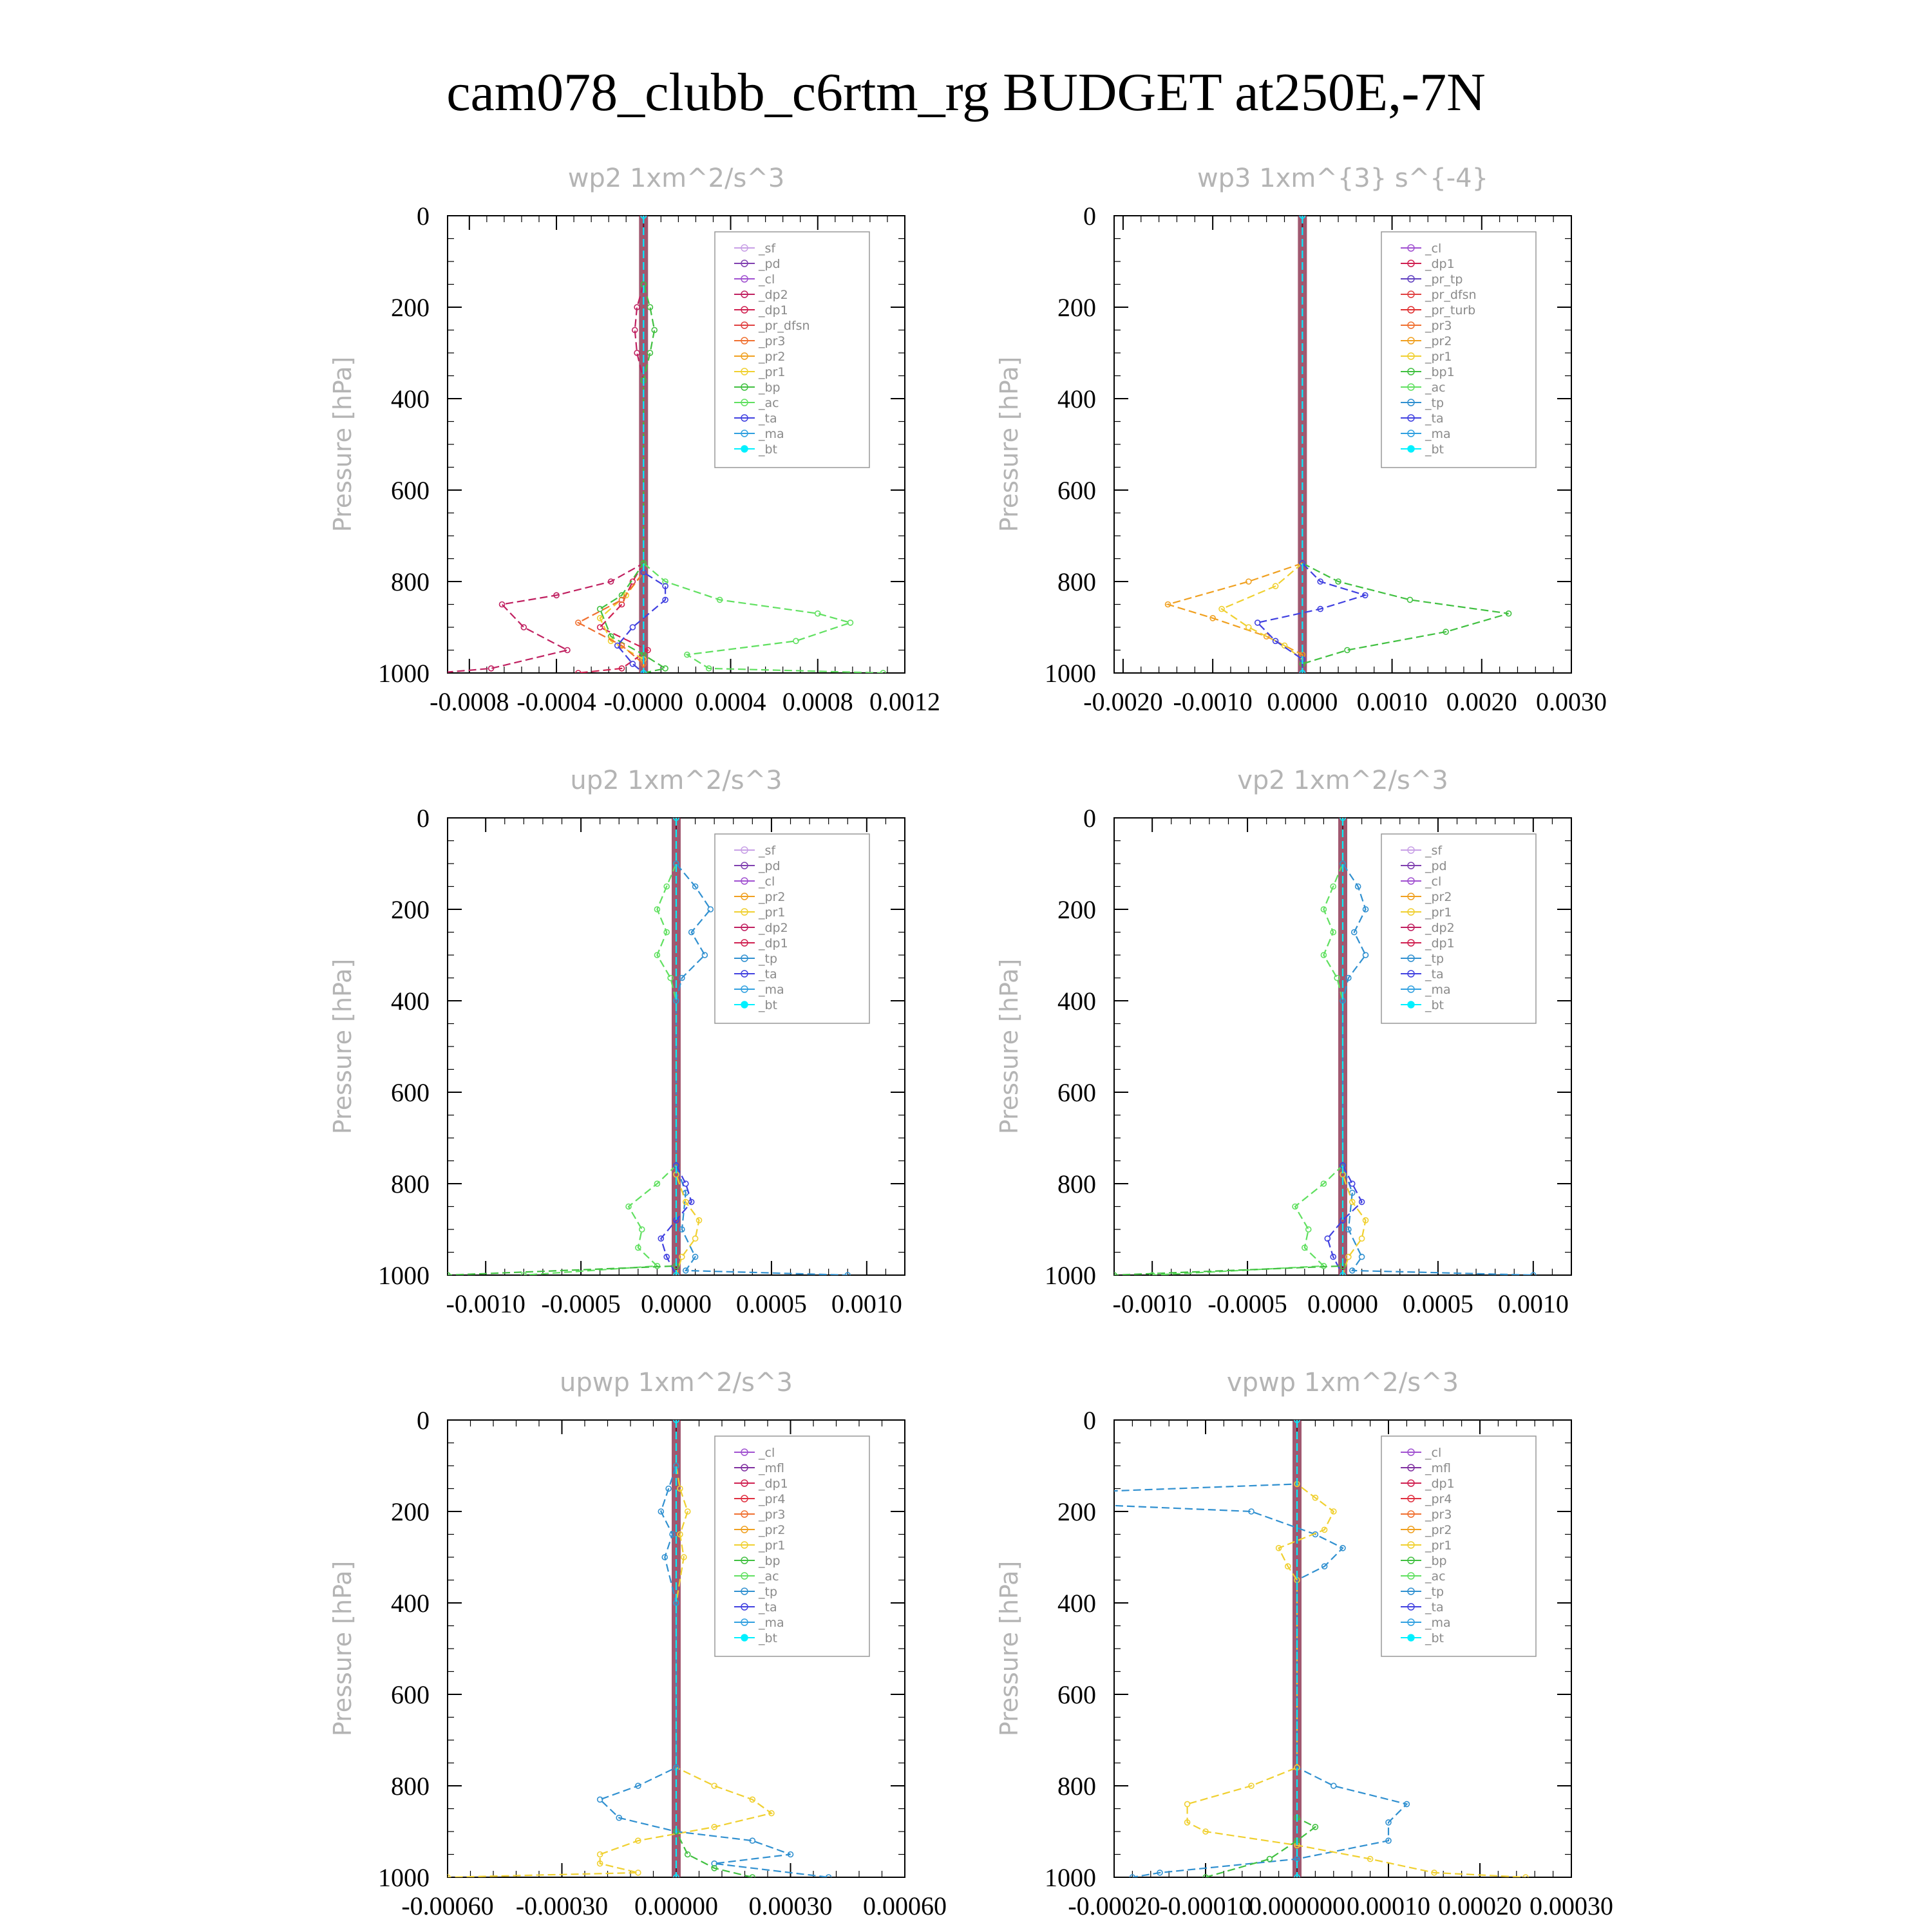 This screenshot has width=1932, height=1932. I want to click on series-group, so click(650, 1046).